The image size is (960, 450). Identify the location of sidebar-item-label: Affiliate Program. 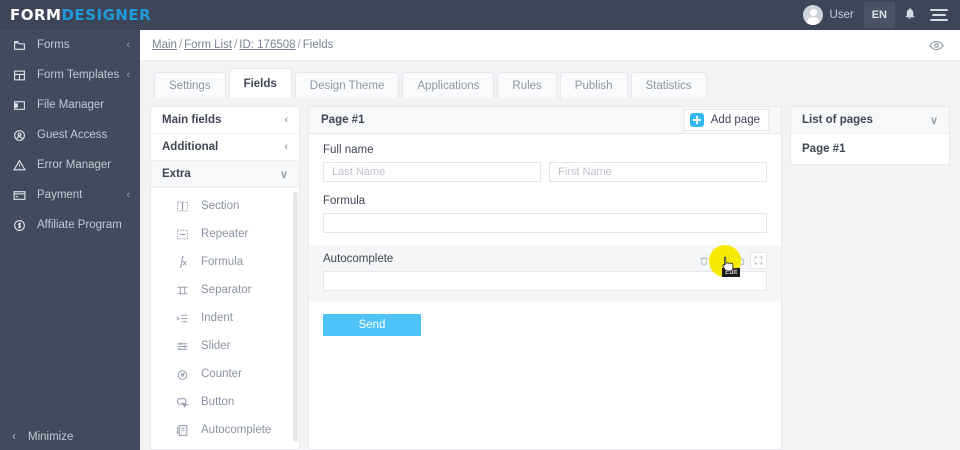
(79, 225).